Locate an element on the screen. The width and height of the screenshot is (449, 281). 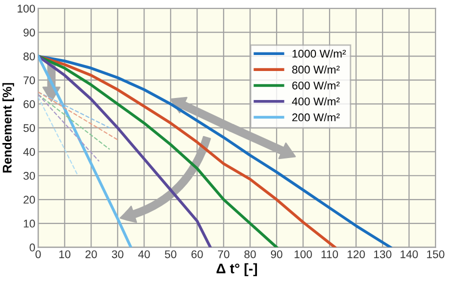
x-tick-label: 60 is located at coordinates (197, 254).